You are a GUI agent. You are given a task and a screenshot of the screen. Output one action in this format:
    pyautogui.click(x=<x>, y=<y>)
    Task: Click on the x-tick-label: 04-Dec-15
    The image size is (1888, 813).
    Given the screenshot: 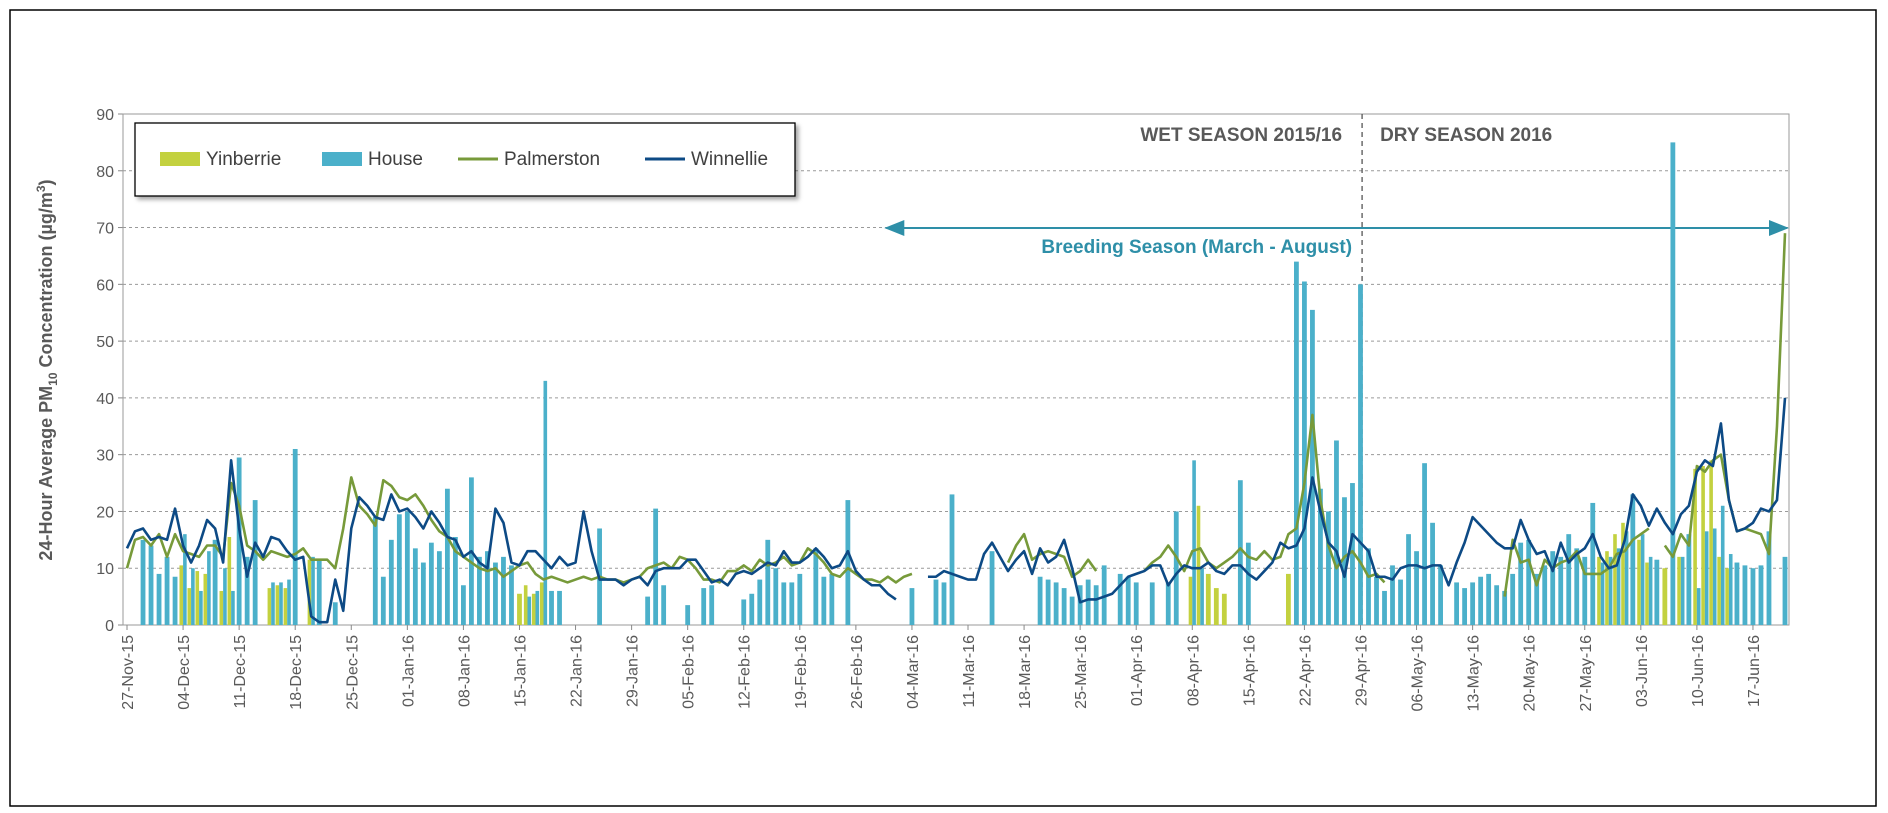 What is the action you would take?
    pyautogui.click(x=184, y=672)
    